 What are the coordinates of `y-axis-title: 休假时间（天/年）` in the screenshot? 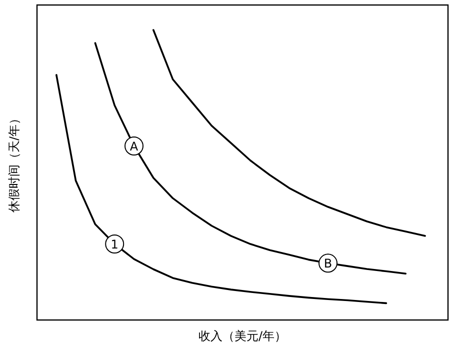 It's located at (14, 162).